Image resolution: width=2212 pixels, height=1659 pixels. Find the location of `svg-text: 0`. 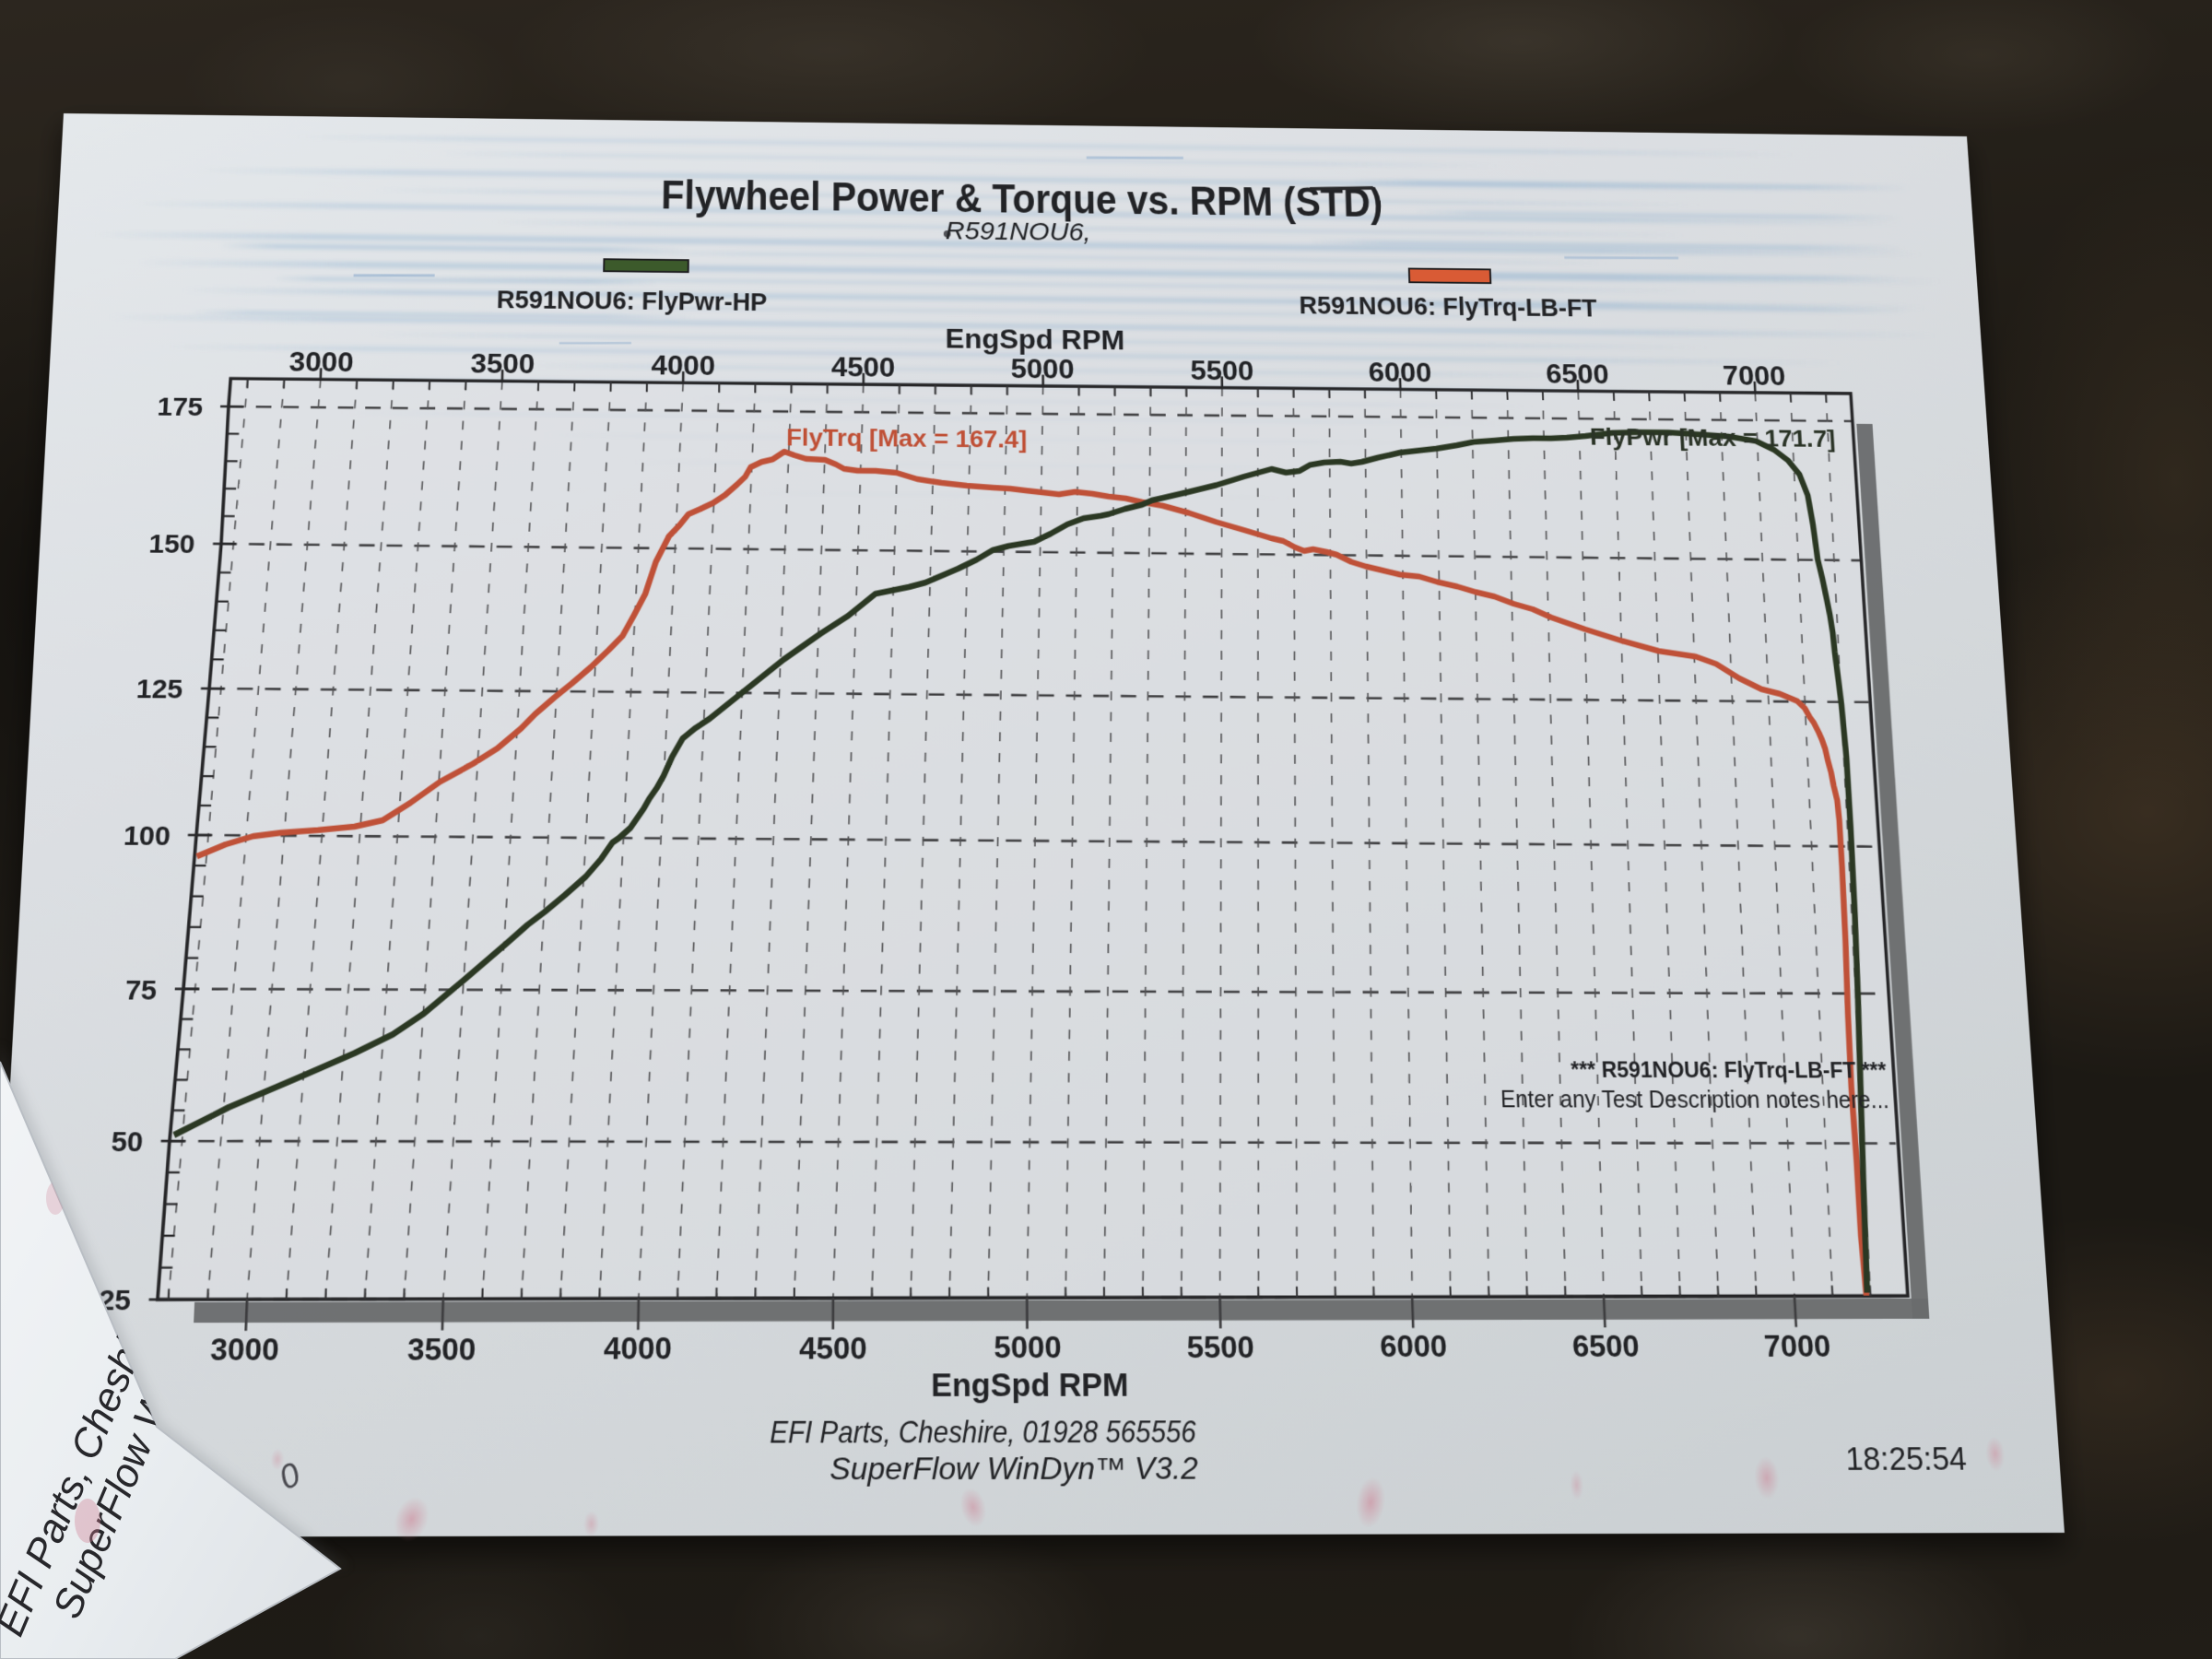

svg-text: 0 is located at coordinates (289, 1475).